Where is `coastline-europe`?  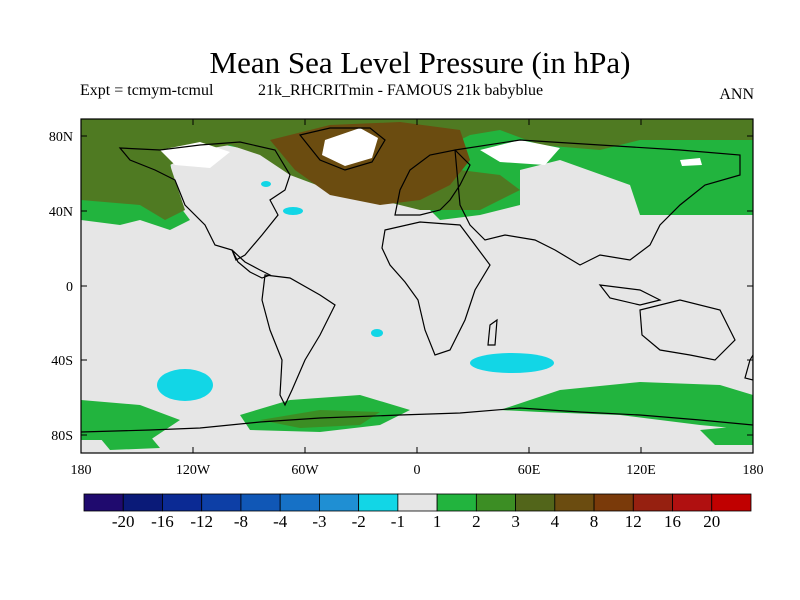
coastline-europe is located at coordinates (432, 182).